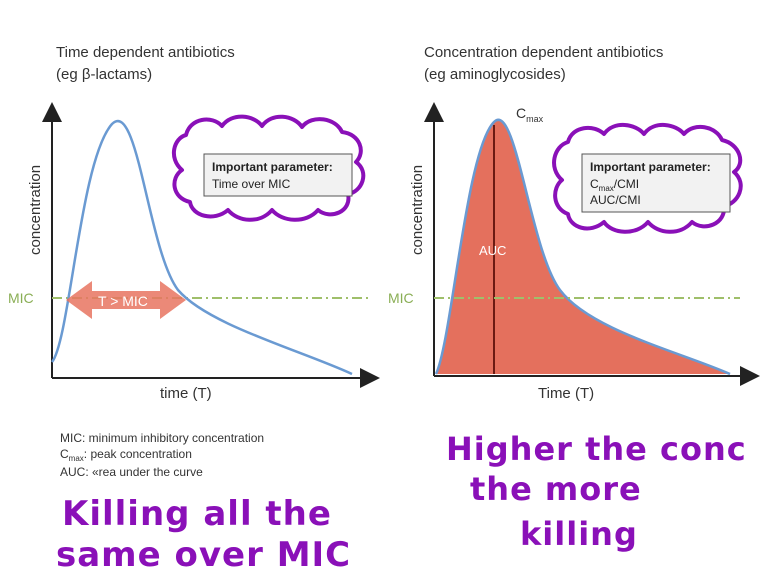 The height and width of the screenshot is (579, 772). I want to click on right-parameter-box, so click(656, 183).